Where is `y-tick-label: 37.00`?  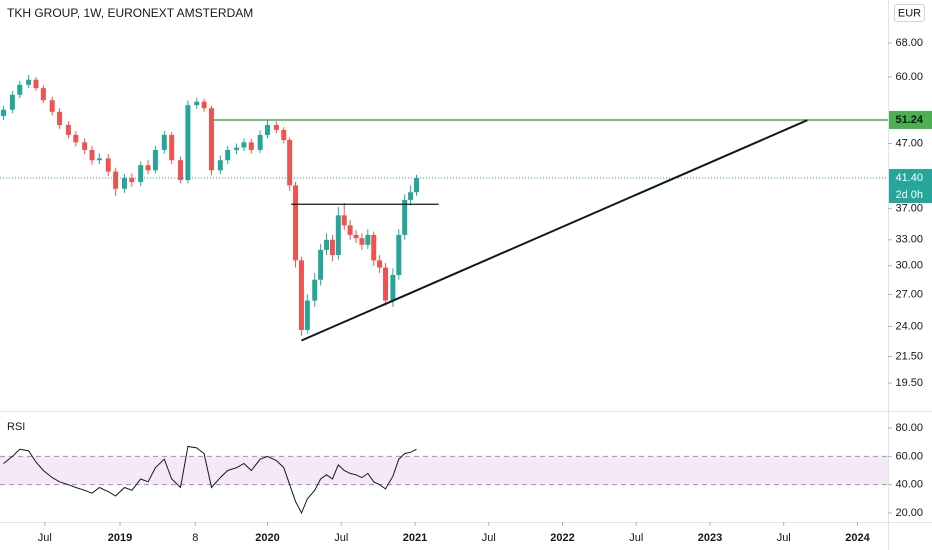 y-tick-label: 37.00 is located at coordinates (909, 209).